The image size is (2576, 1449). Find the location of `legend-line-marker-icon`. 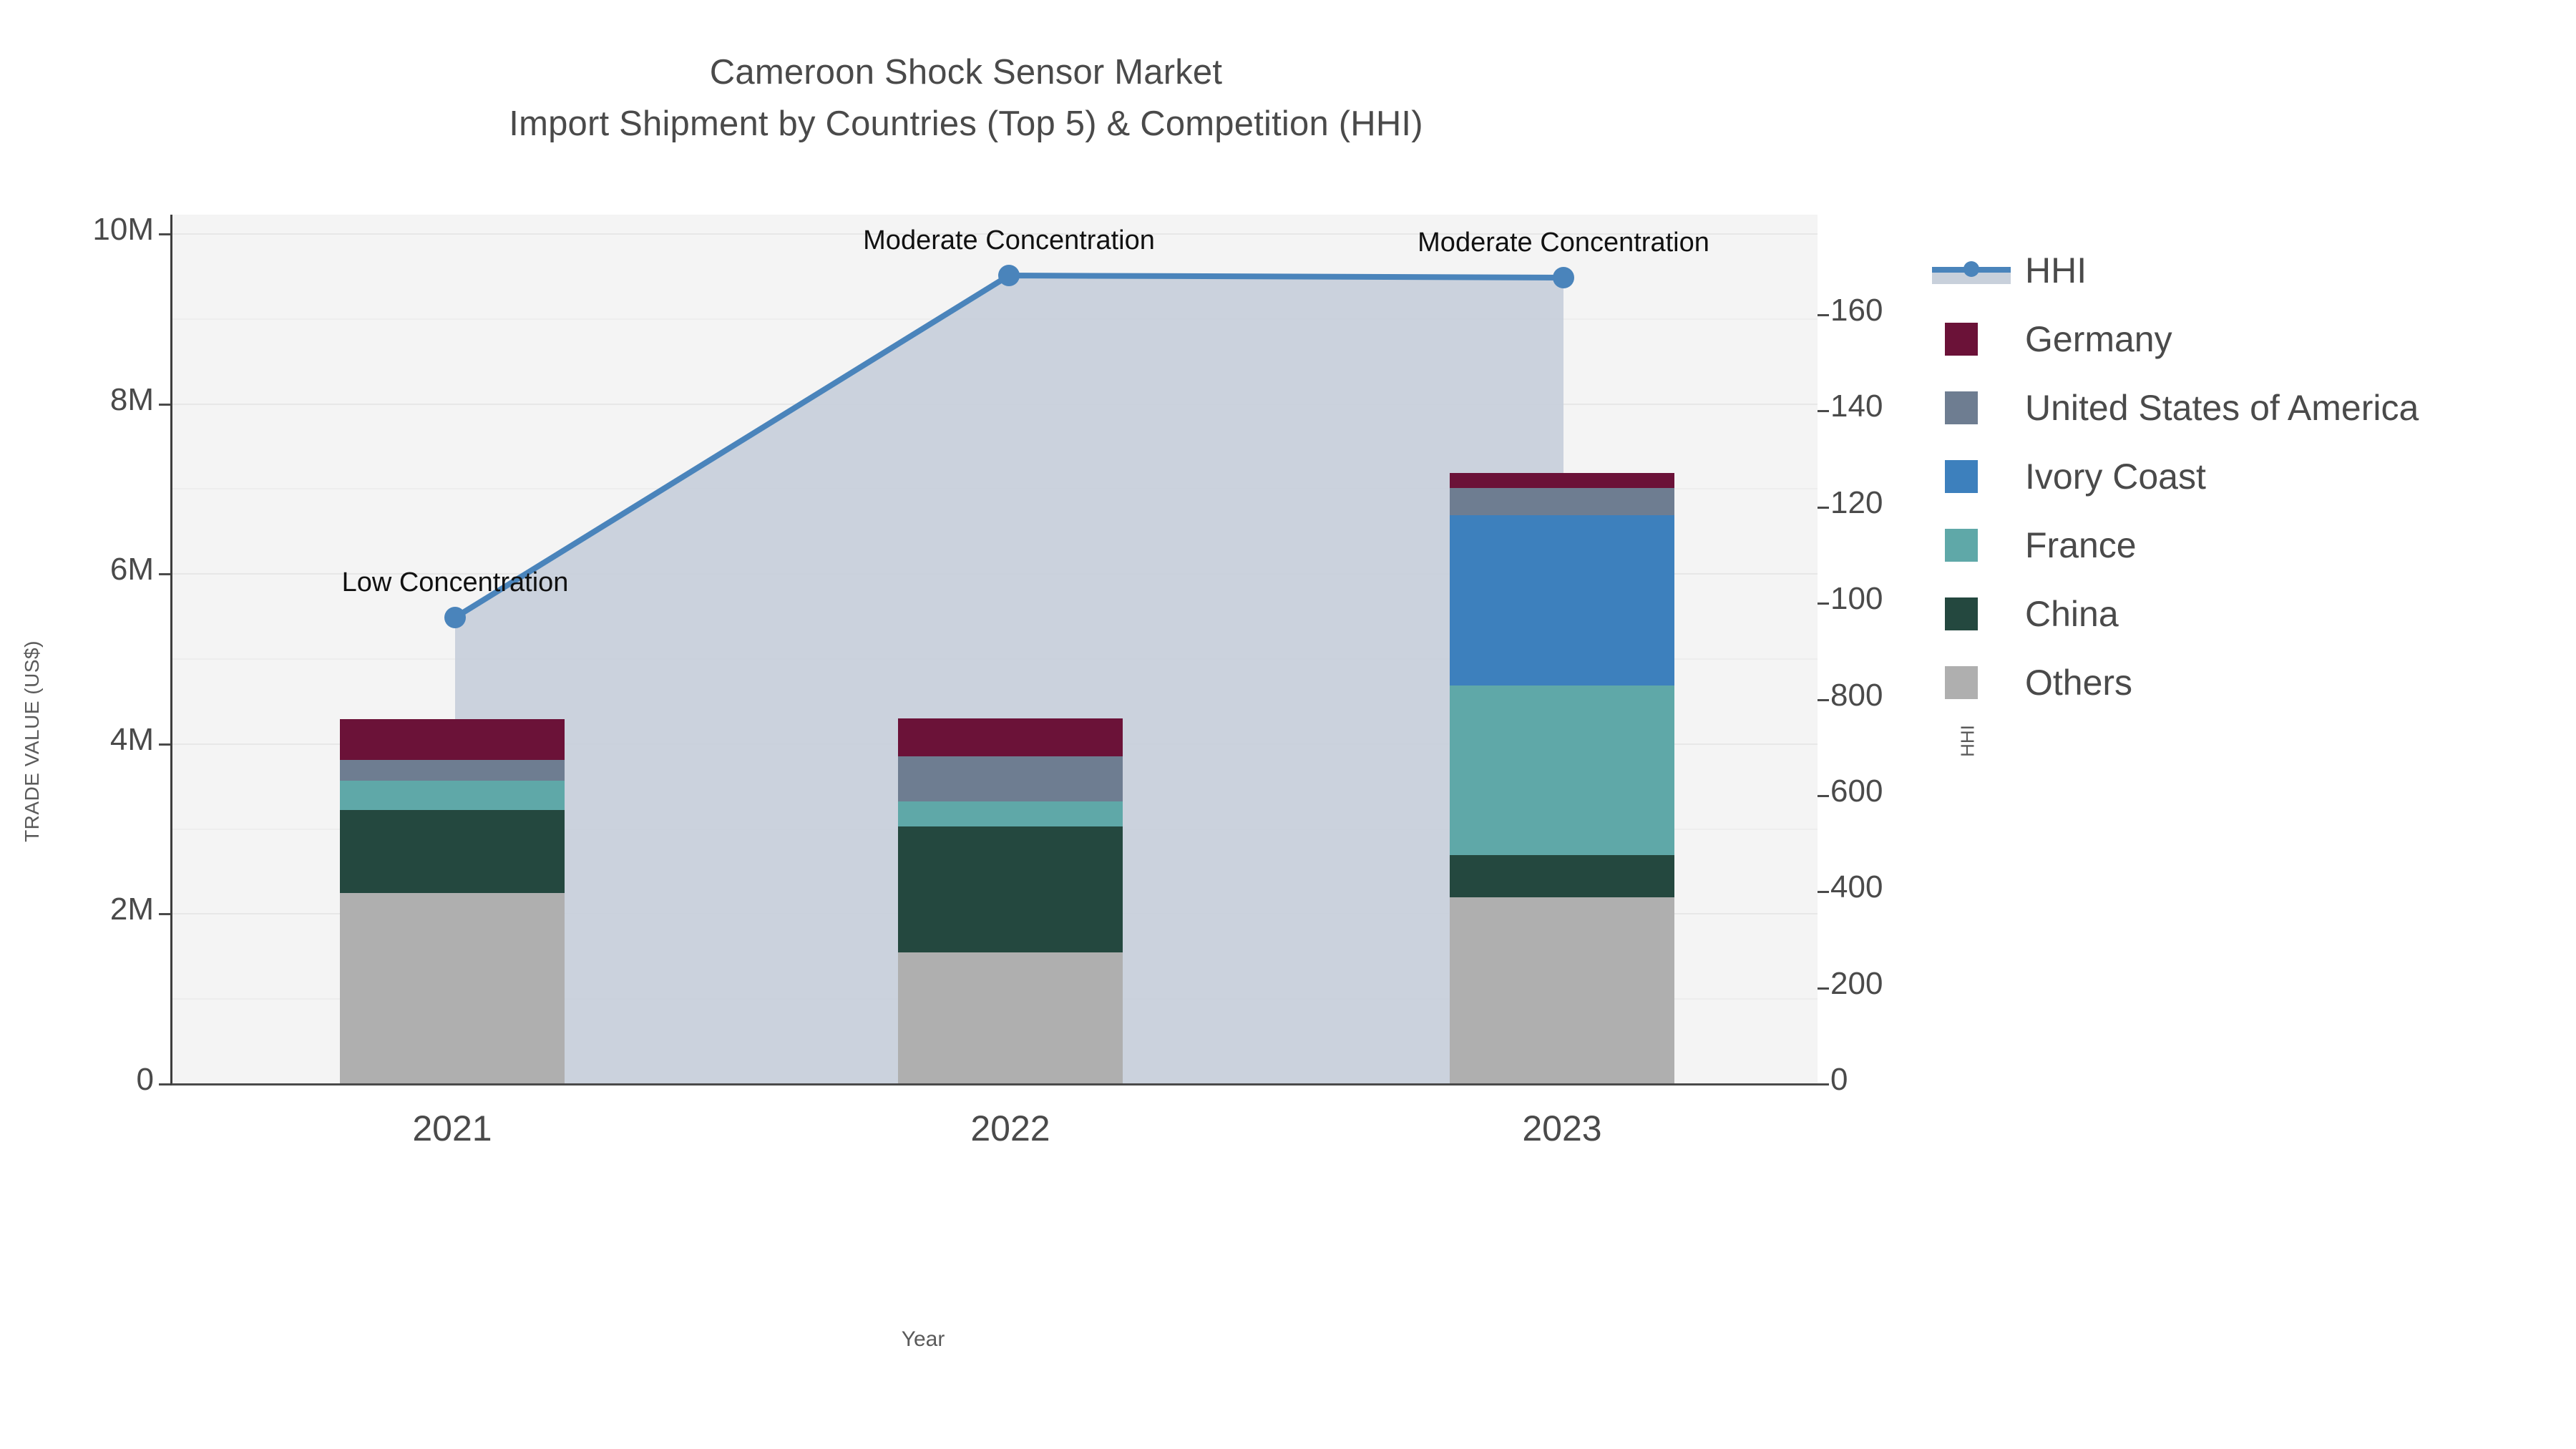

legend-line-marker-icon is located at coordinates (1971, 270).